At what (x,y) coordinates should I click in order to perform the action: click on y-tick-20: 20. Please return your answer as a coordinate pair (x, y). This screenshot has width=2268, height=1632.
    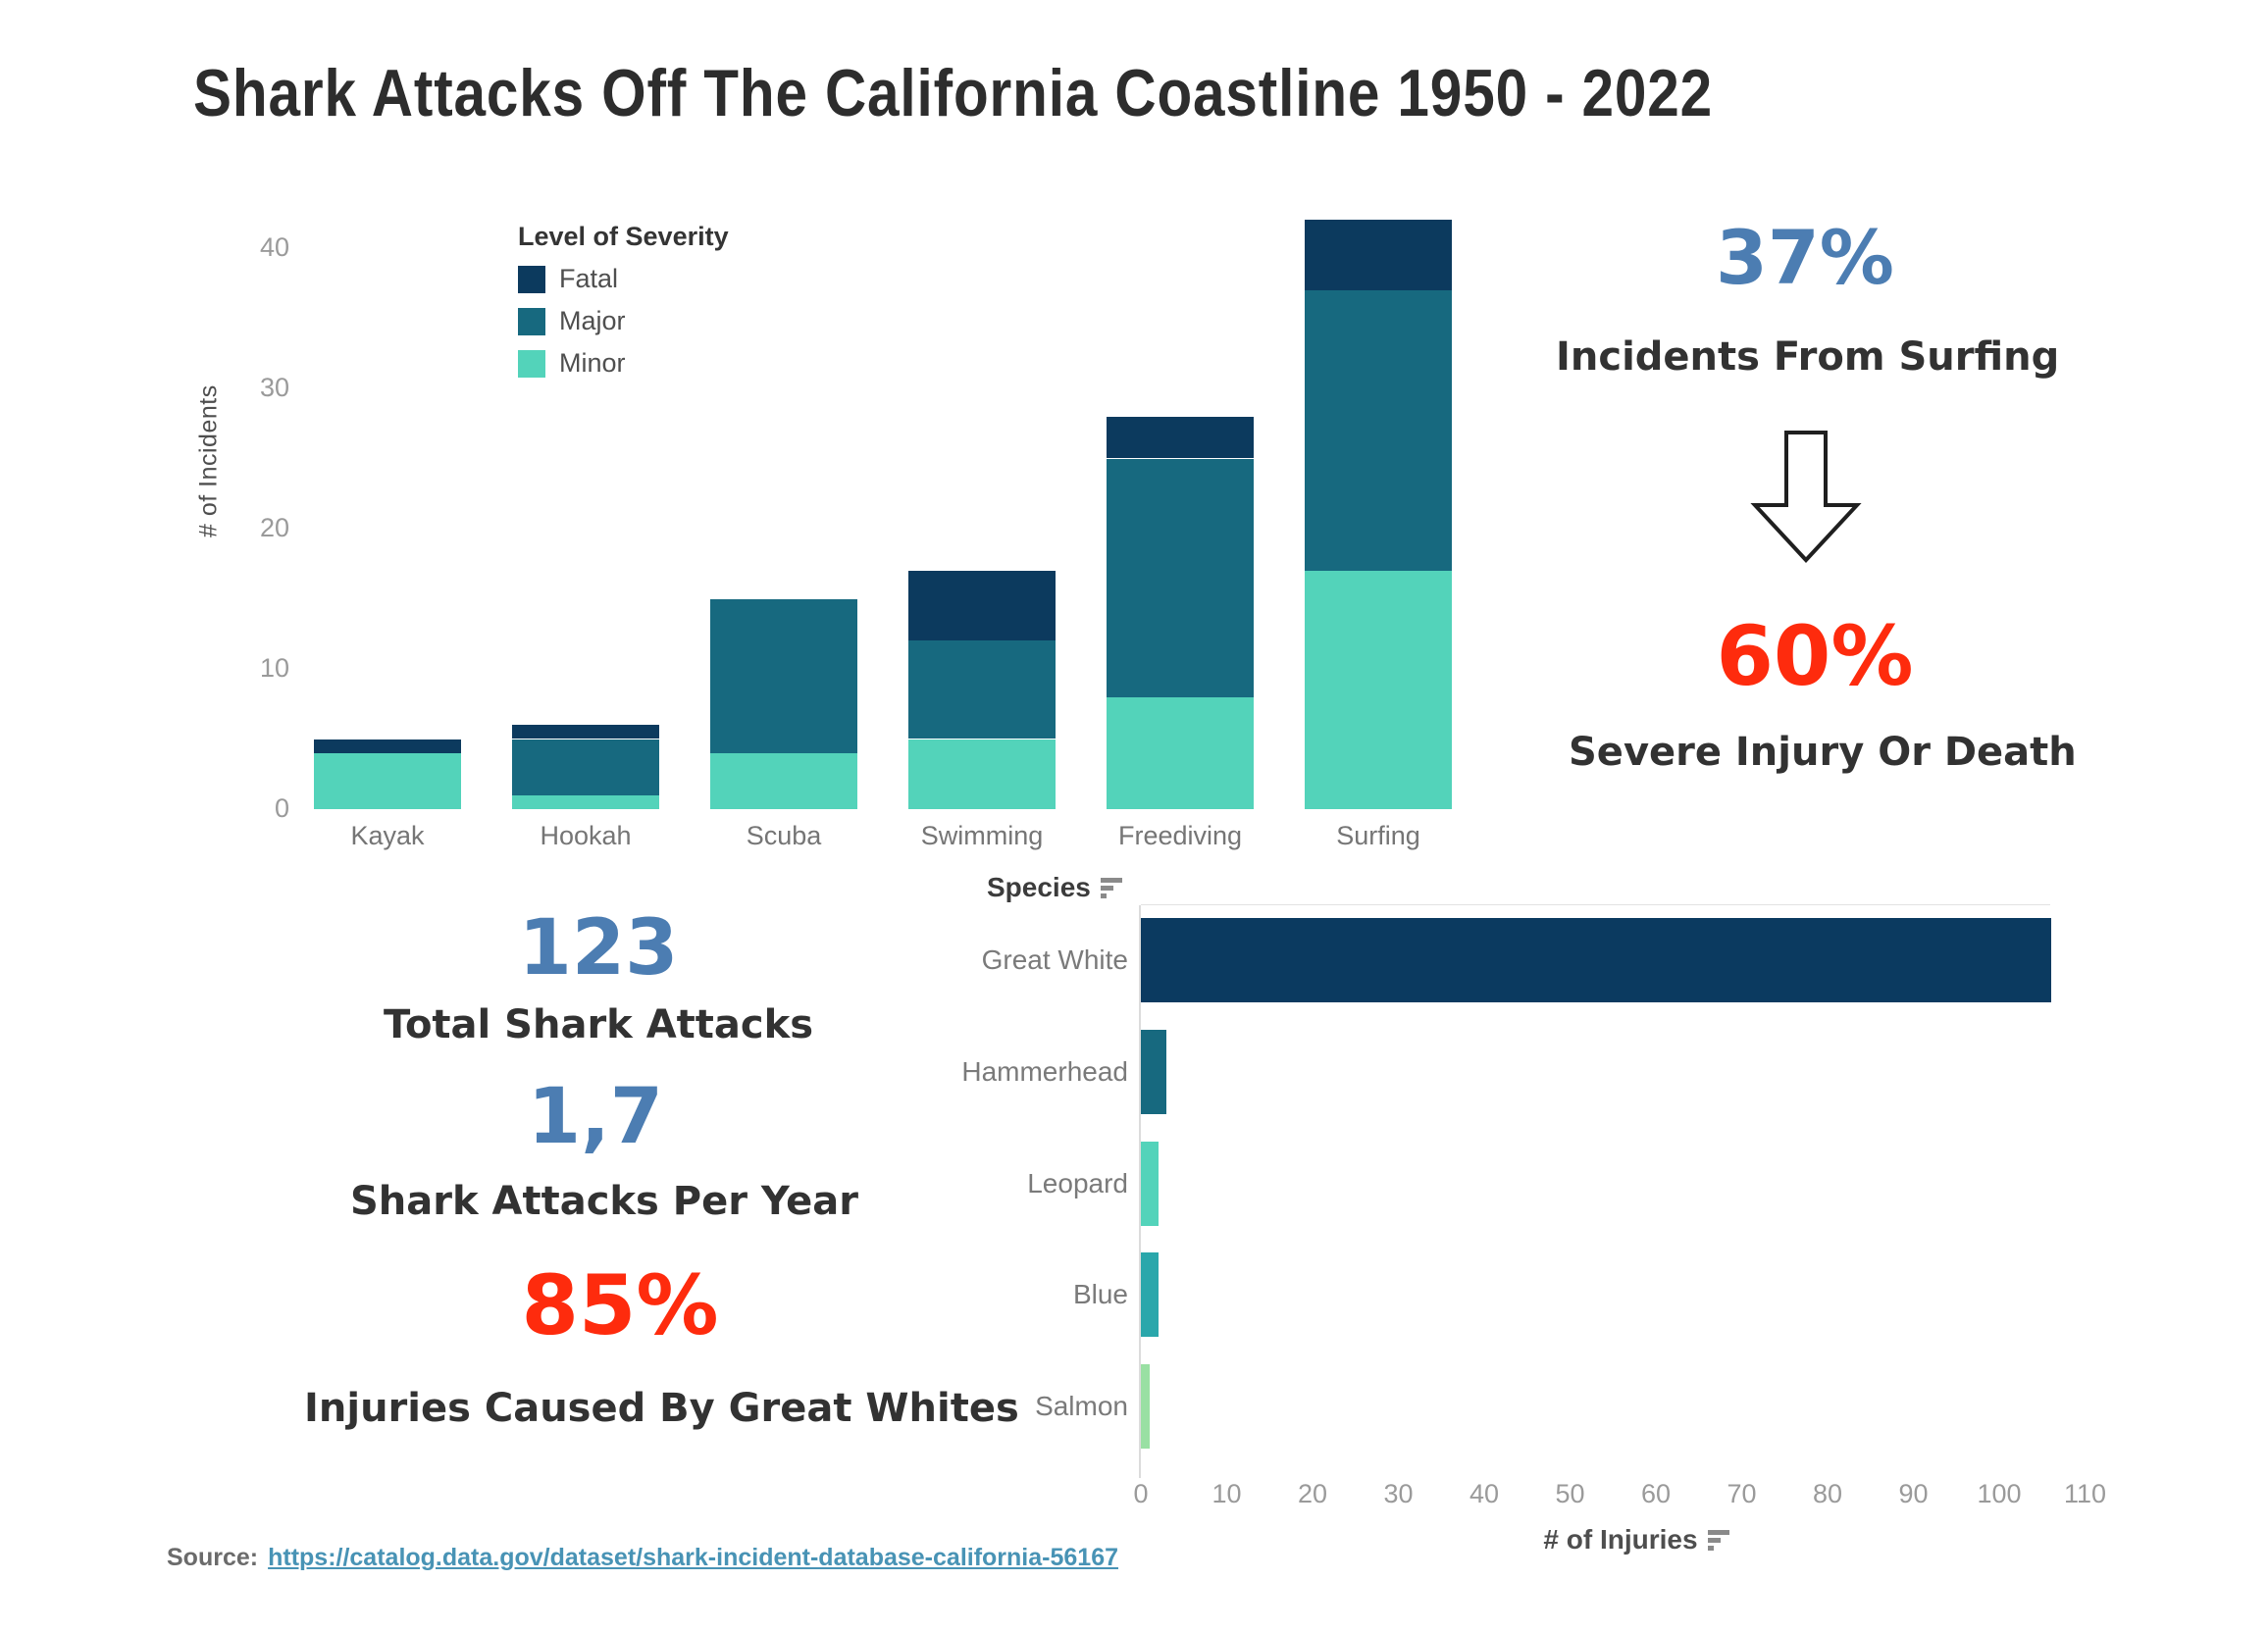
    Looking at the image, I should click on (274, 527).